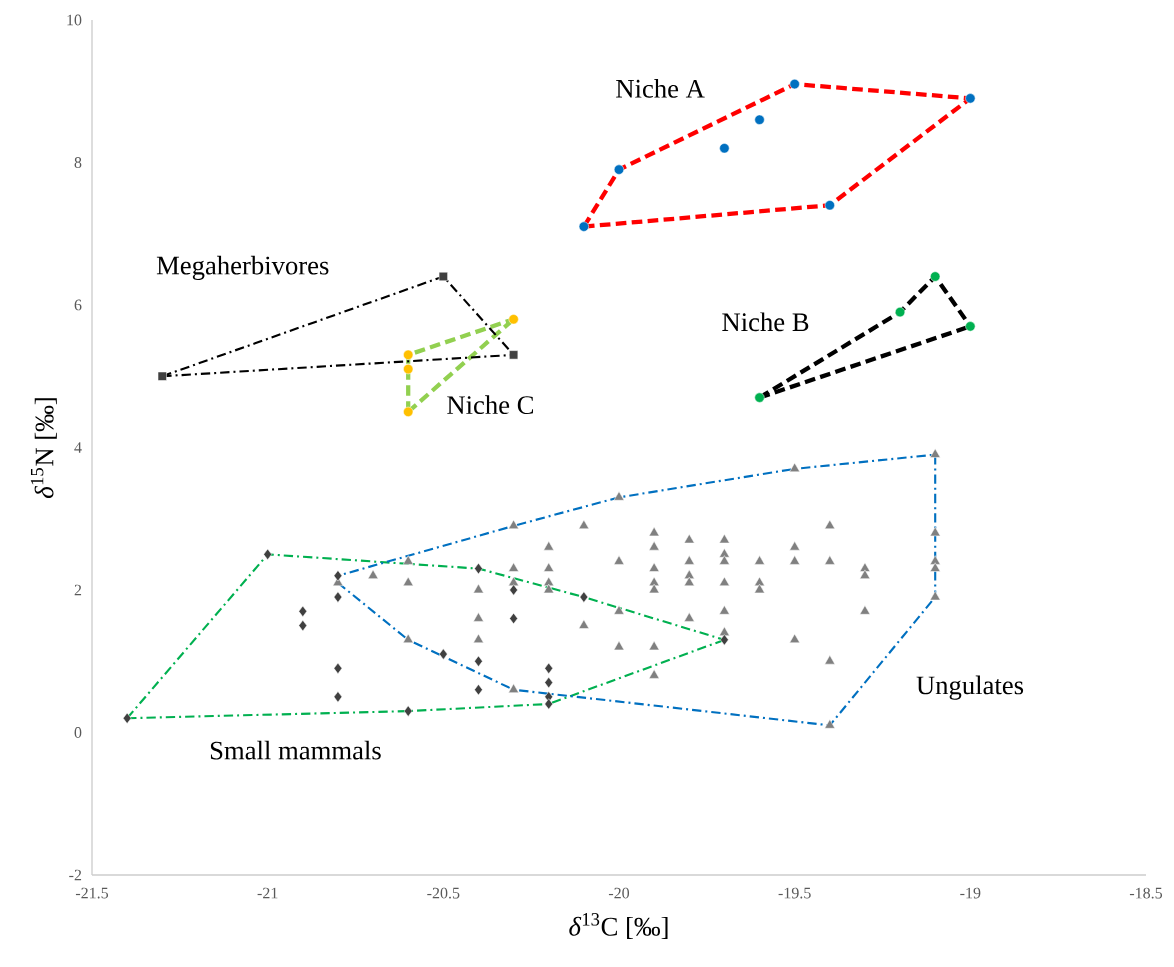 The height and width of the screenshot is (967, 1174). I want to click on y-axis-title: δ$^{15}$N [‰], so click(43, 448).